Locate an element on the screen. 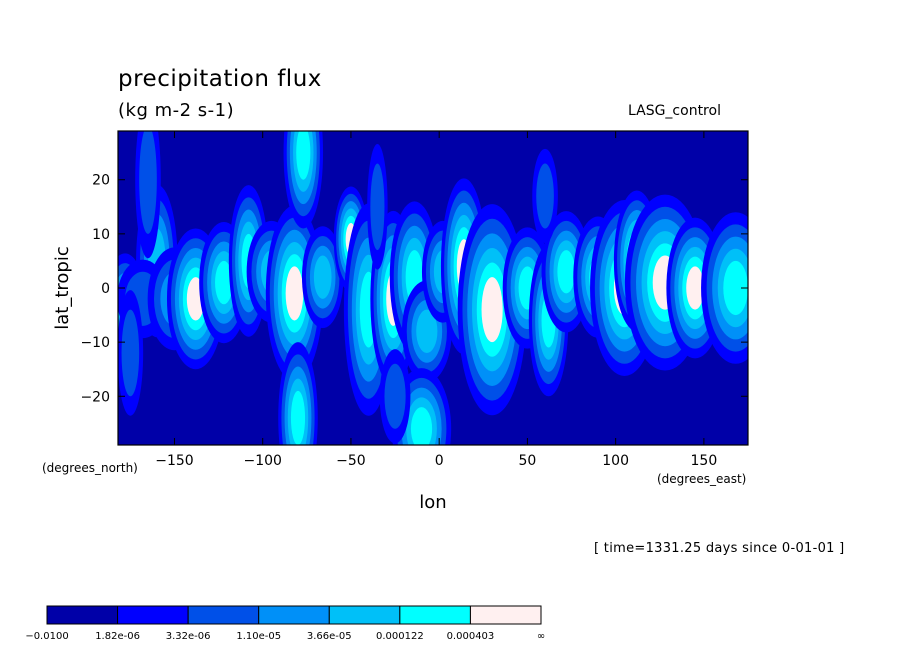  colorbar-label: 1.82e-06 is located at coordinates (117, 636).